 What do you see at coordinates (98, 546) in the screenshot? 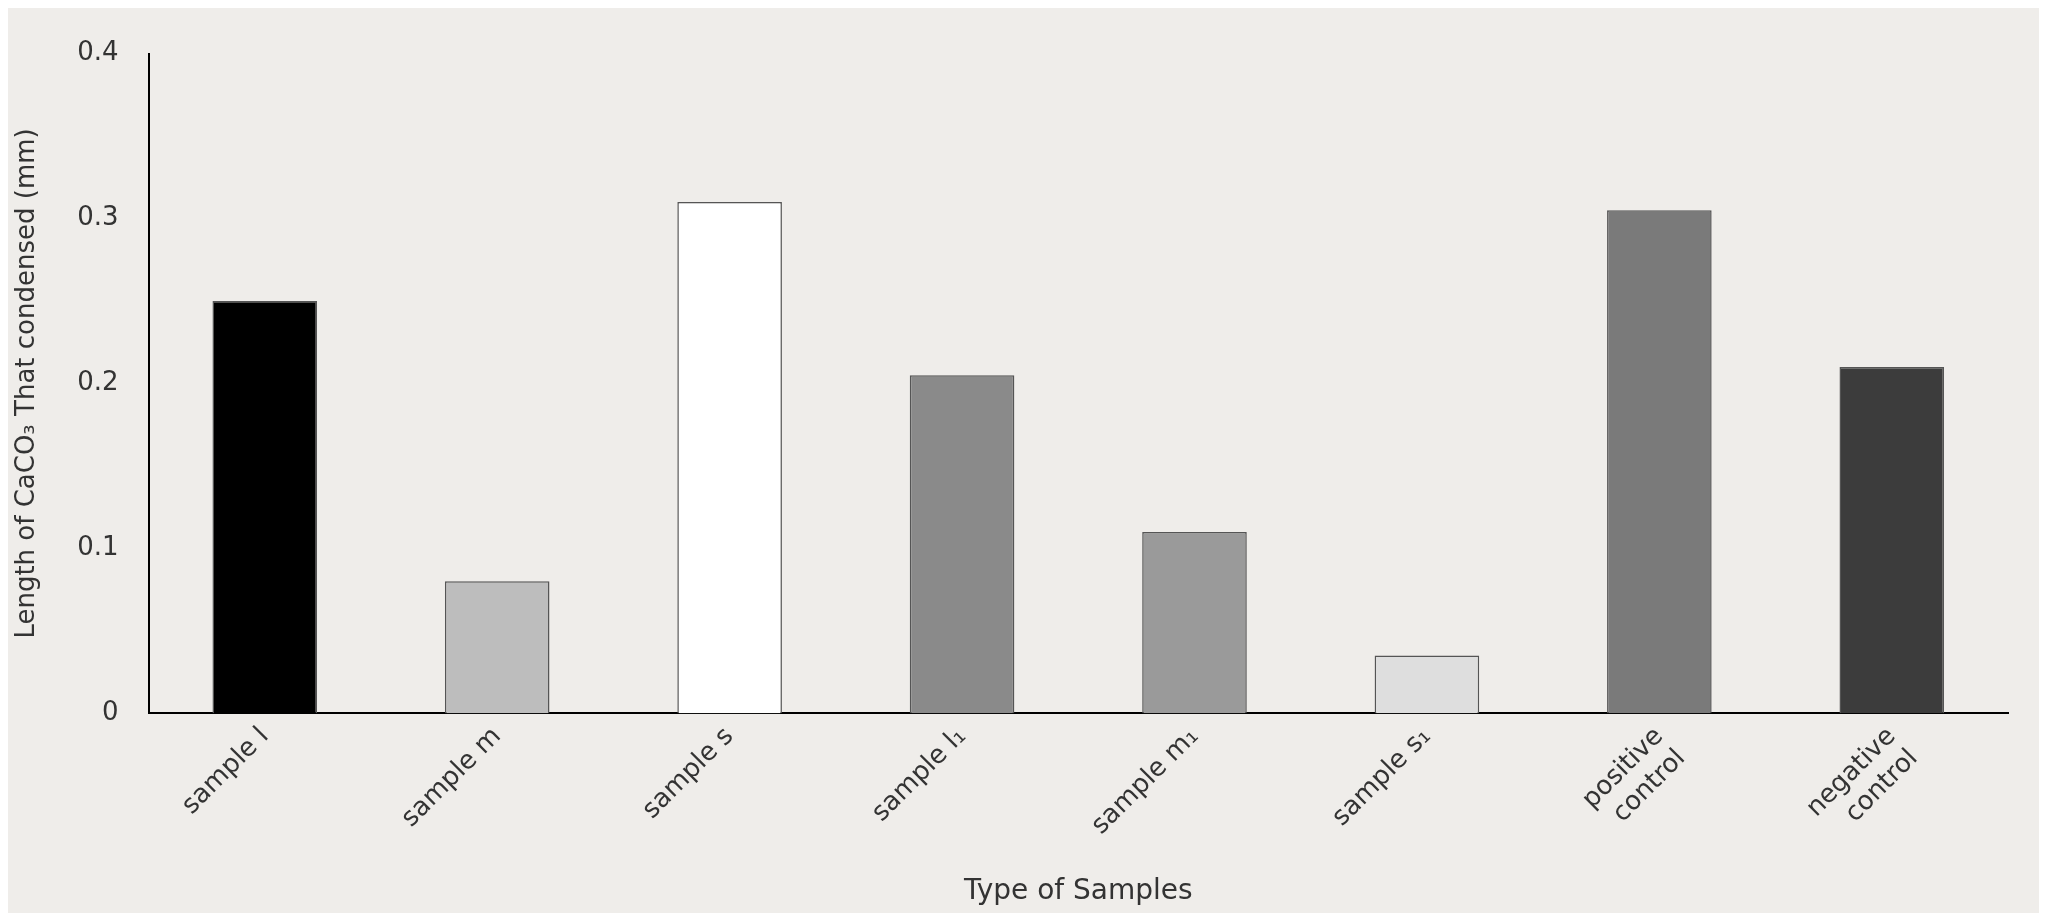
I see `y-tick-label: 0.1` at bounding box center [98, 546].